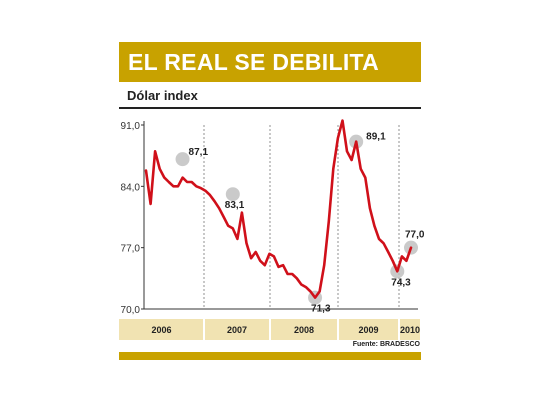  I want to click on x-tick-label: 2007, so click(237, 330).